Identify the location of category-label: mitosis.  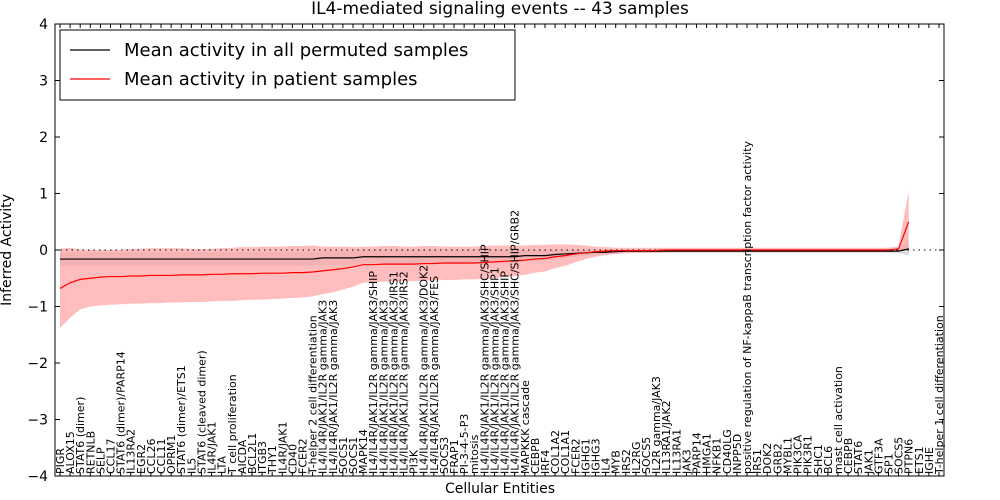
(474, 454).